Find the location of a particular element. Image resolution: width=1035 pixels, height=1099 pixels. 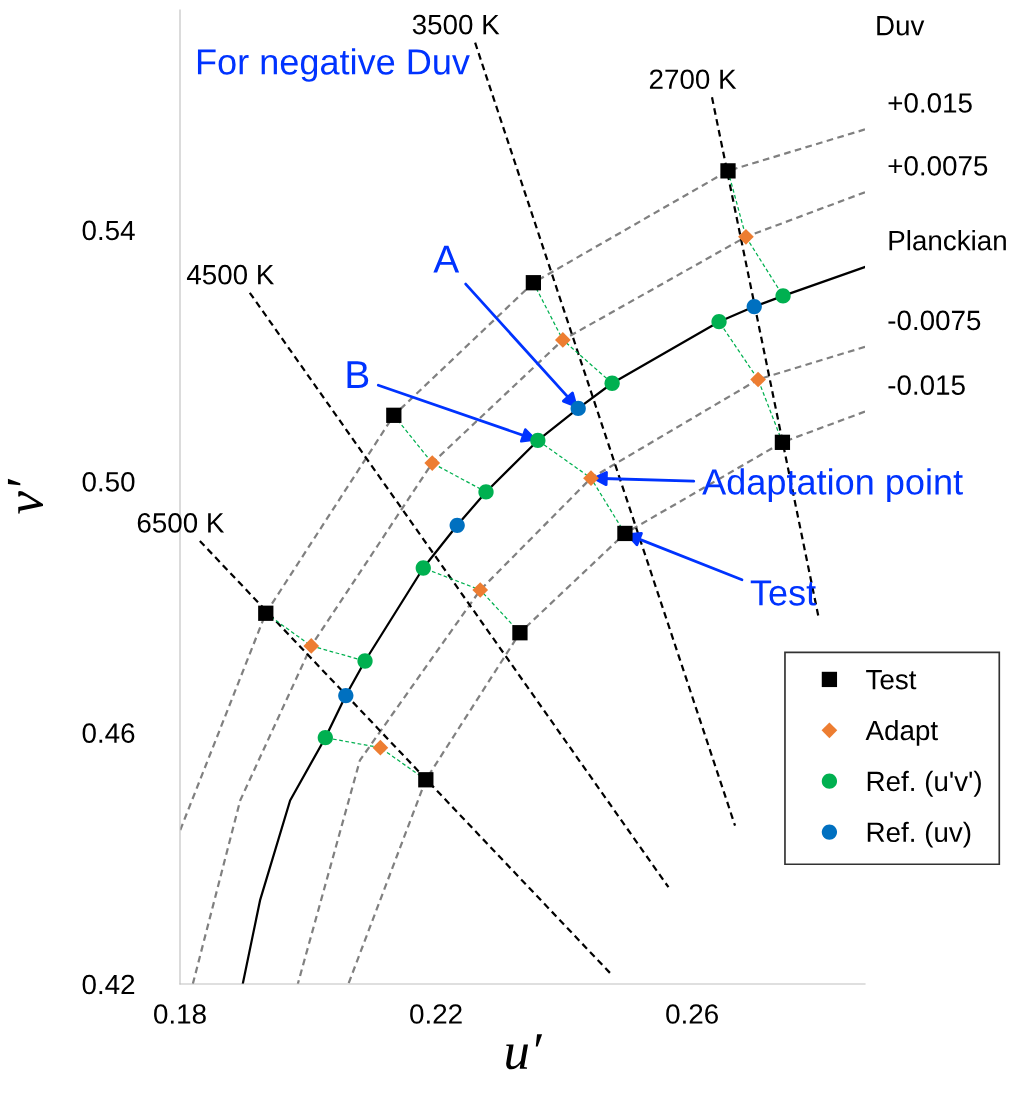

x-tick-label: 0.26 is located at coordinates (692, 1014).